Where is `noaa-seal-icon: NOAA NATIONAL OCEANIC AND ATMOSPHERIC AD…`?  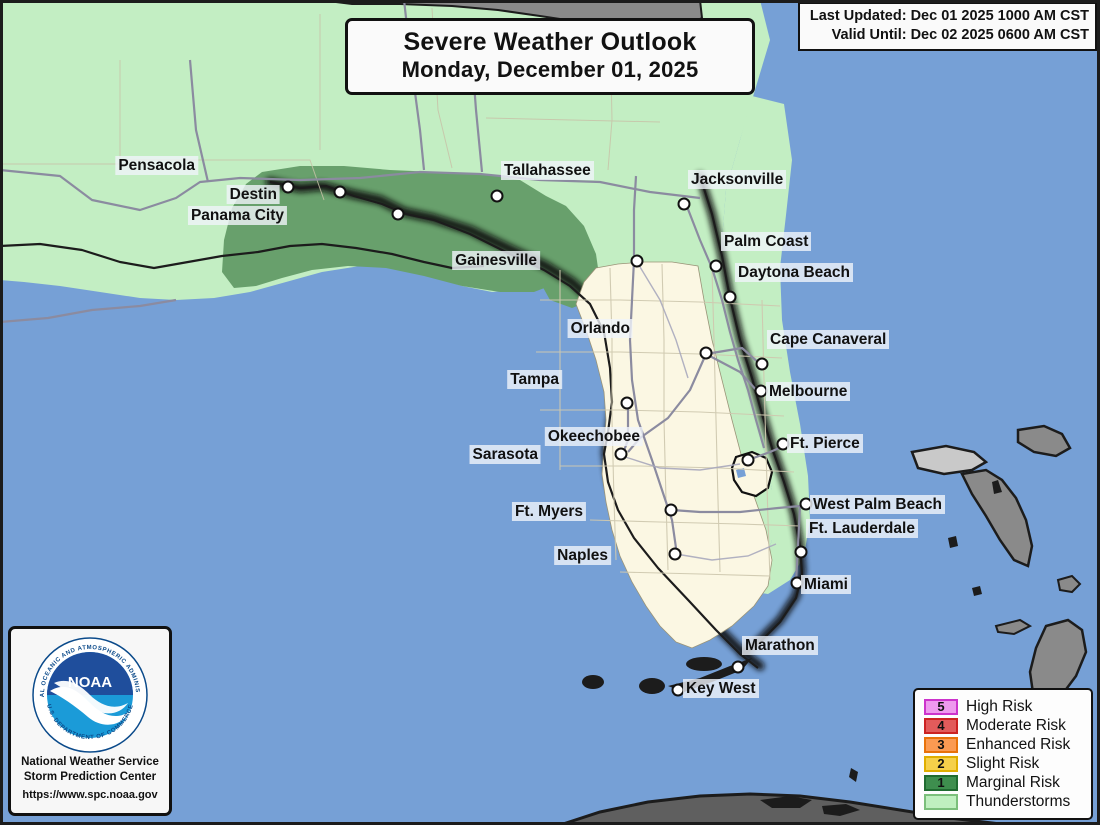 noaa-seal-icon: NOAA NATIONAL OCEANIC AND ATMOSPHERIC AD… is located at coordinates (88, 693).